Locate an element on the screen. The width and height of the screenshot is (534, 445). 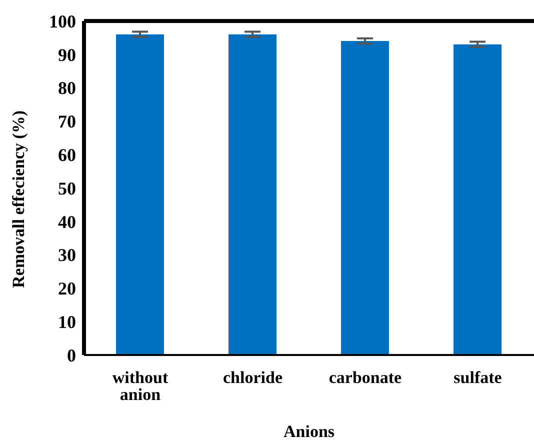
x-tick-label: sulfate is located at coordinates (478, 378).